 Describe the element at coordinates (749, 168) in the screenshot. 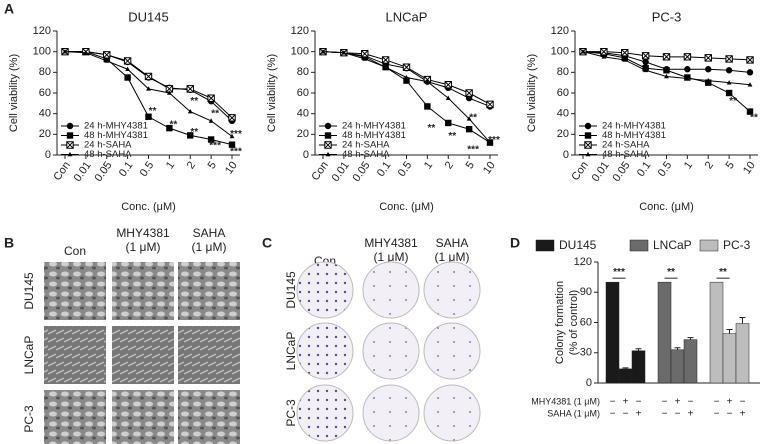

I see `x-tick-label: 10` at that location.